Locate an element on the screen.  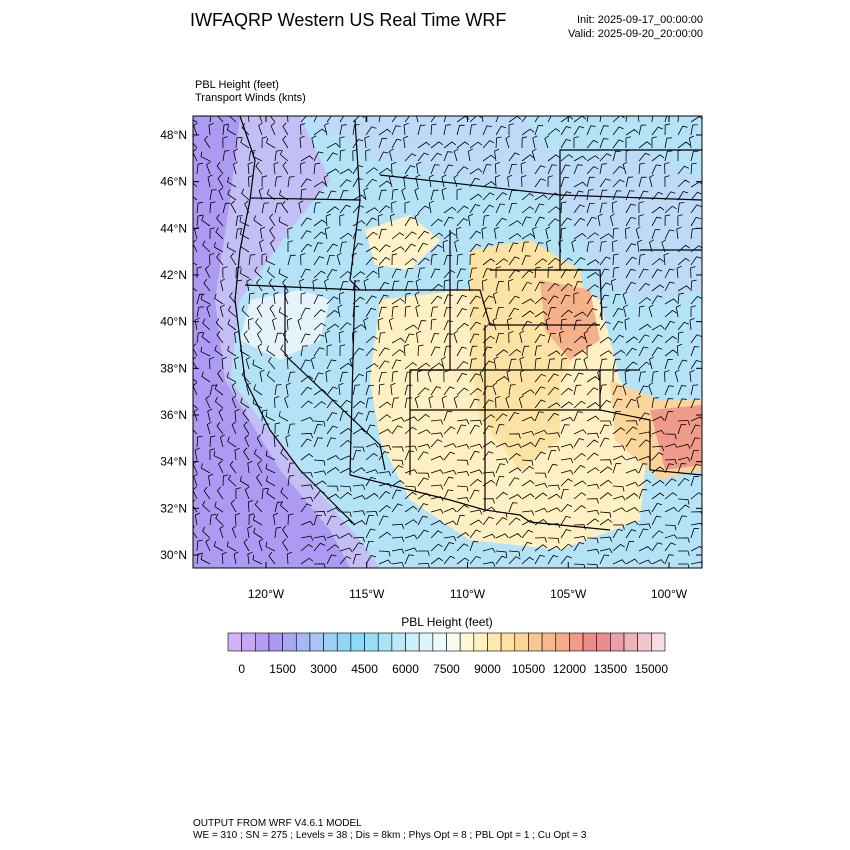
lat-label: 46°N is located at coordinates (173, 182).